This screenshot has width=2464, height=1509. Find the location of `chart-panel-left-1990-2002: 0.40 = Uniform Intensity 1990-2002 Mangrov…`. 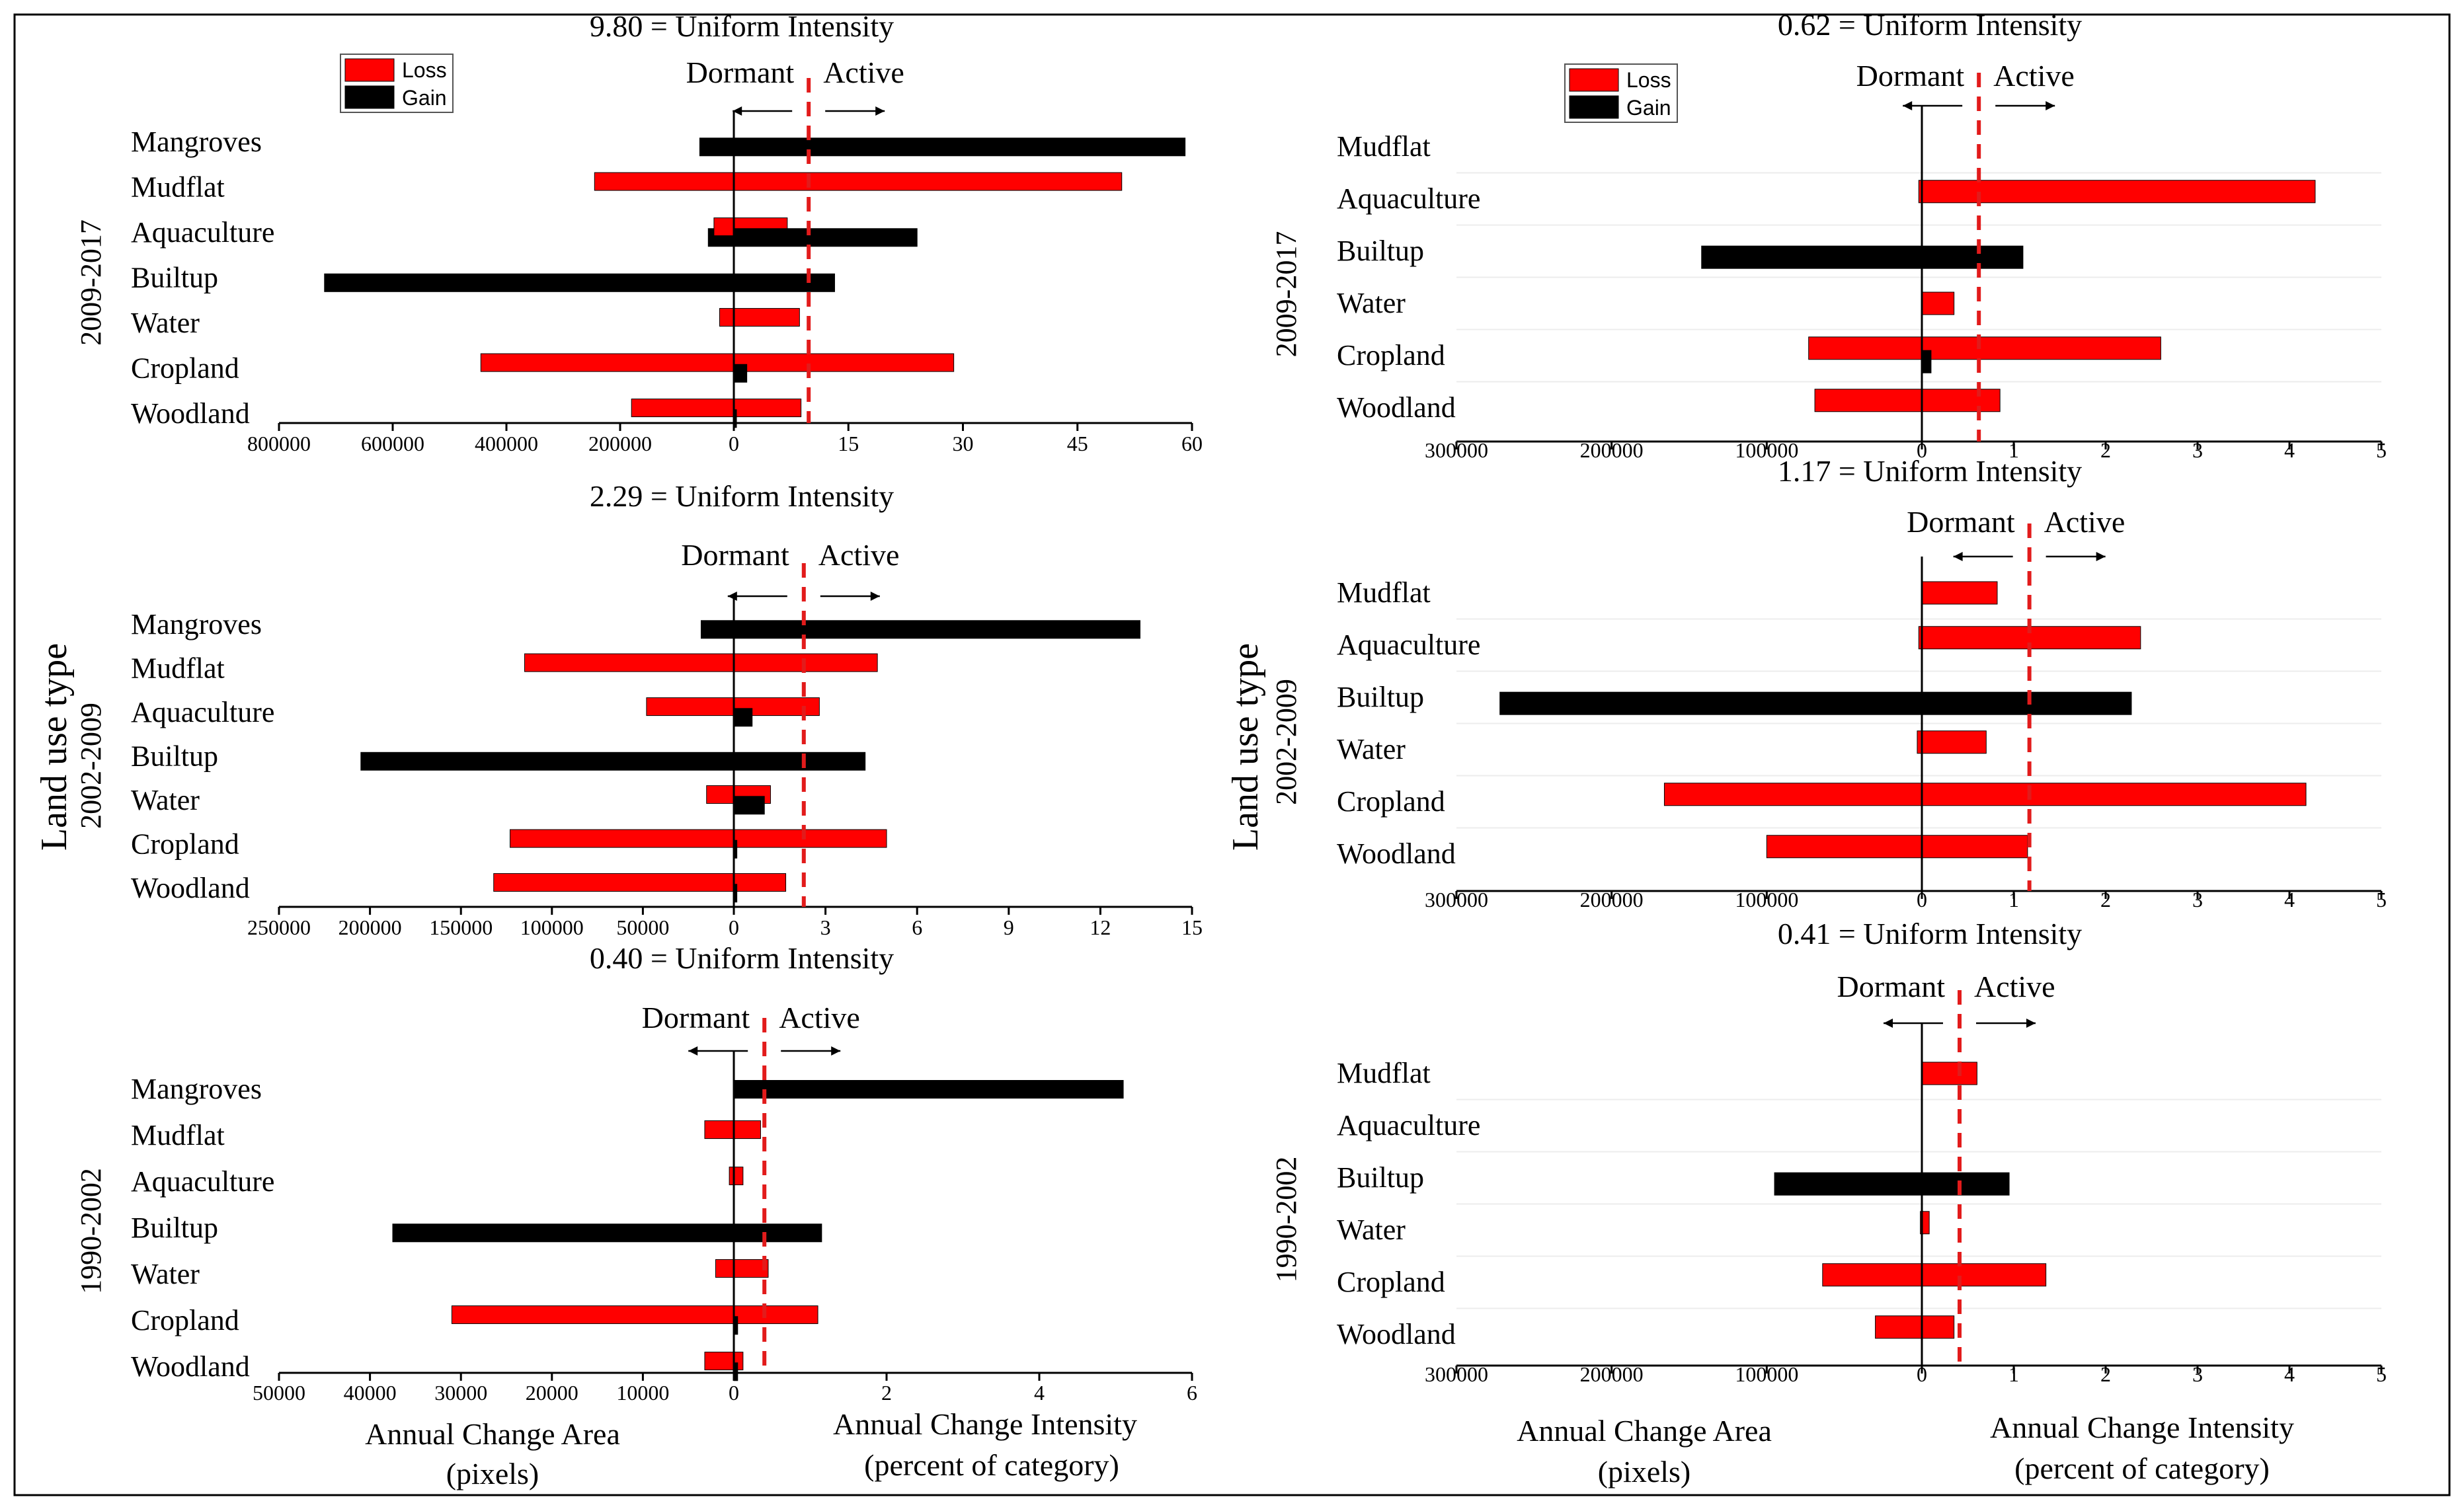

chart-panel-left-1990-2002: 0.40 = Uniform Intensity 1990-2002 Mangrov… is located at coordinates (636, 1173).